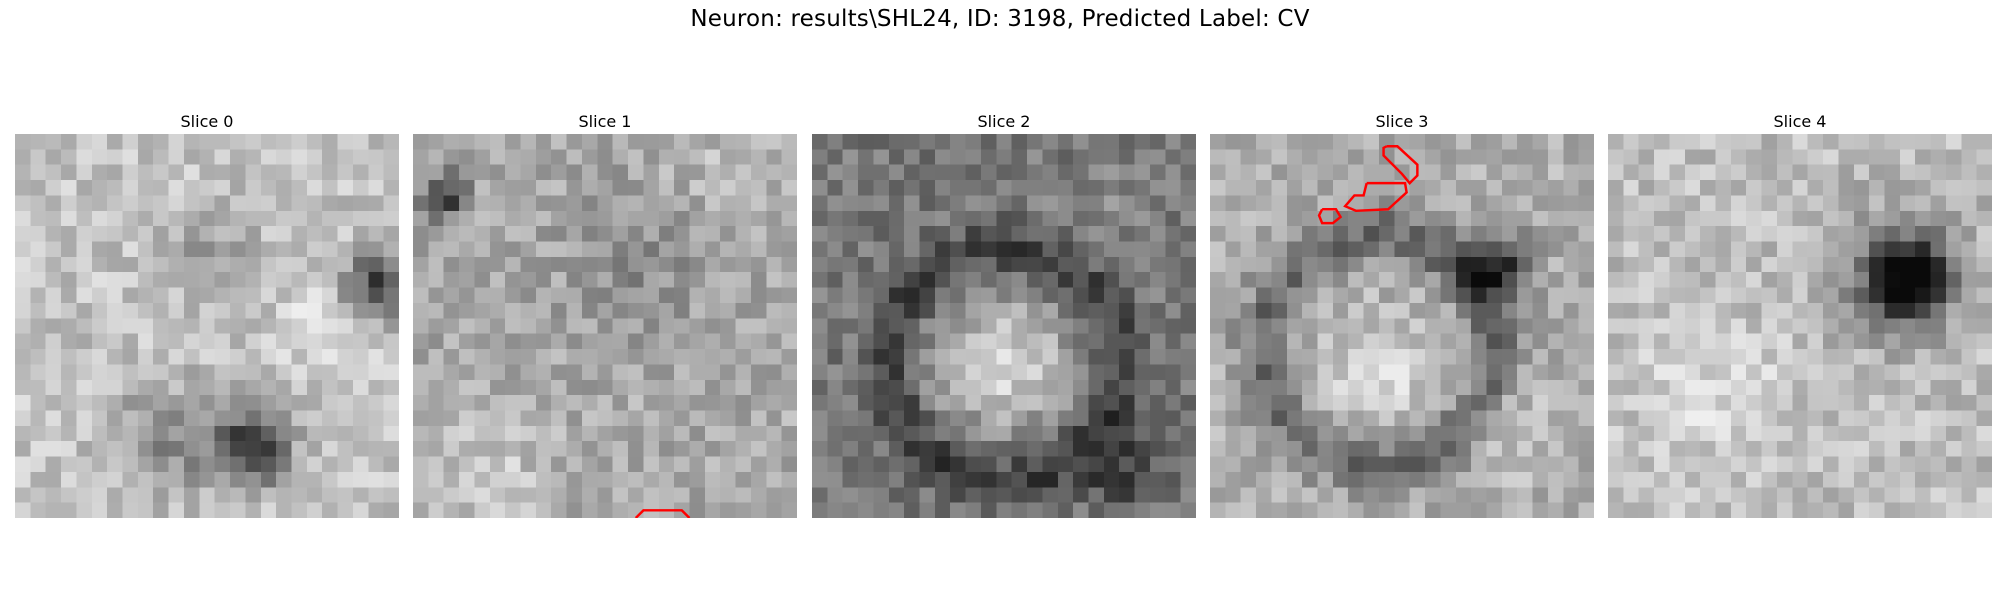 This screenshot has width=2000, height=600. I want to click on slice-panel-2: Slice 2, so click(1004, 314).